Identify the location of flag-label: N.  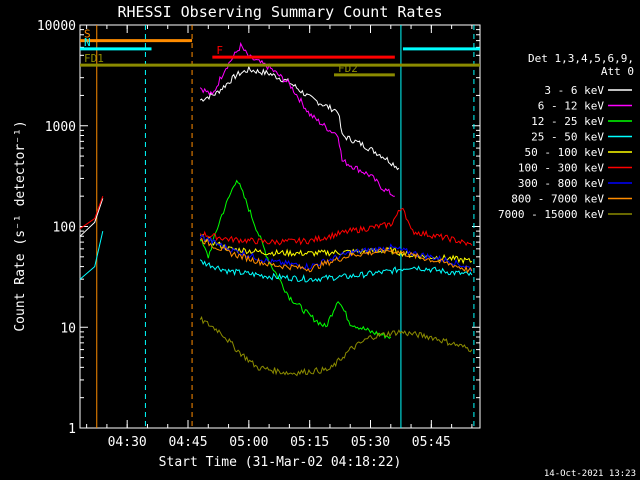
(87, 42).